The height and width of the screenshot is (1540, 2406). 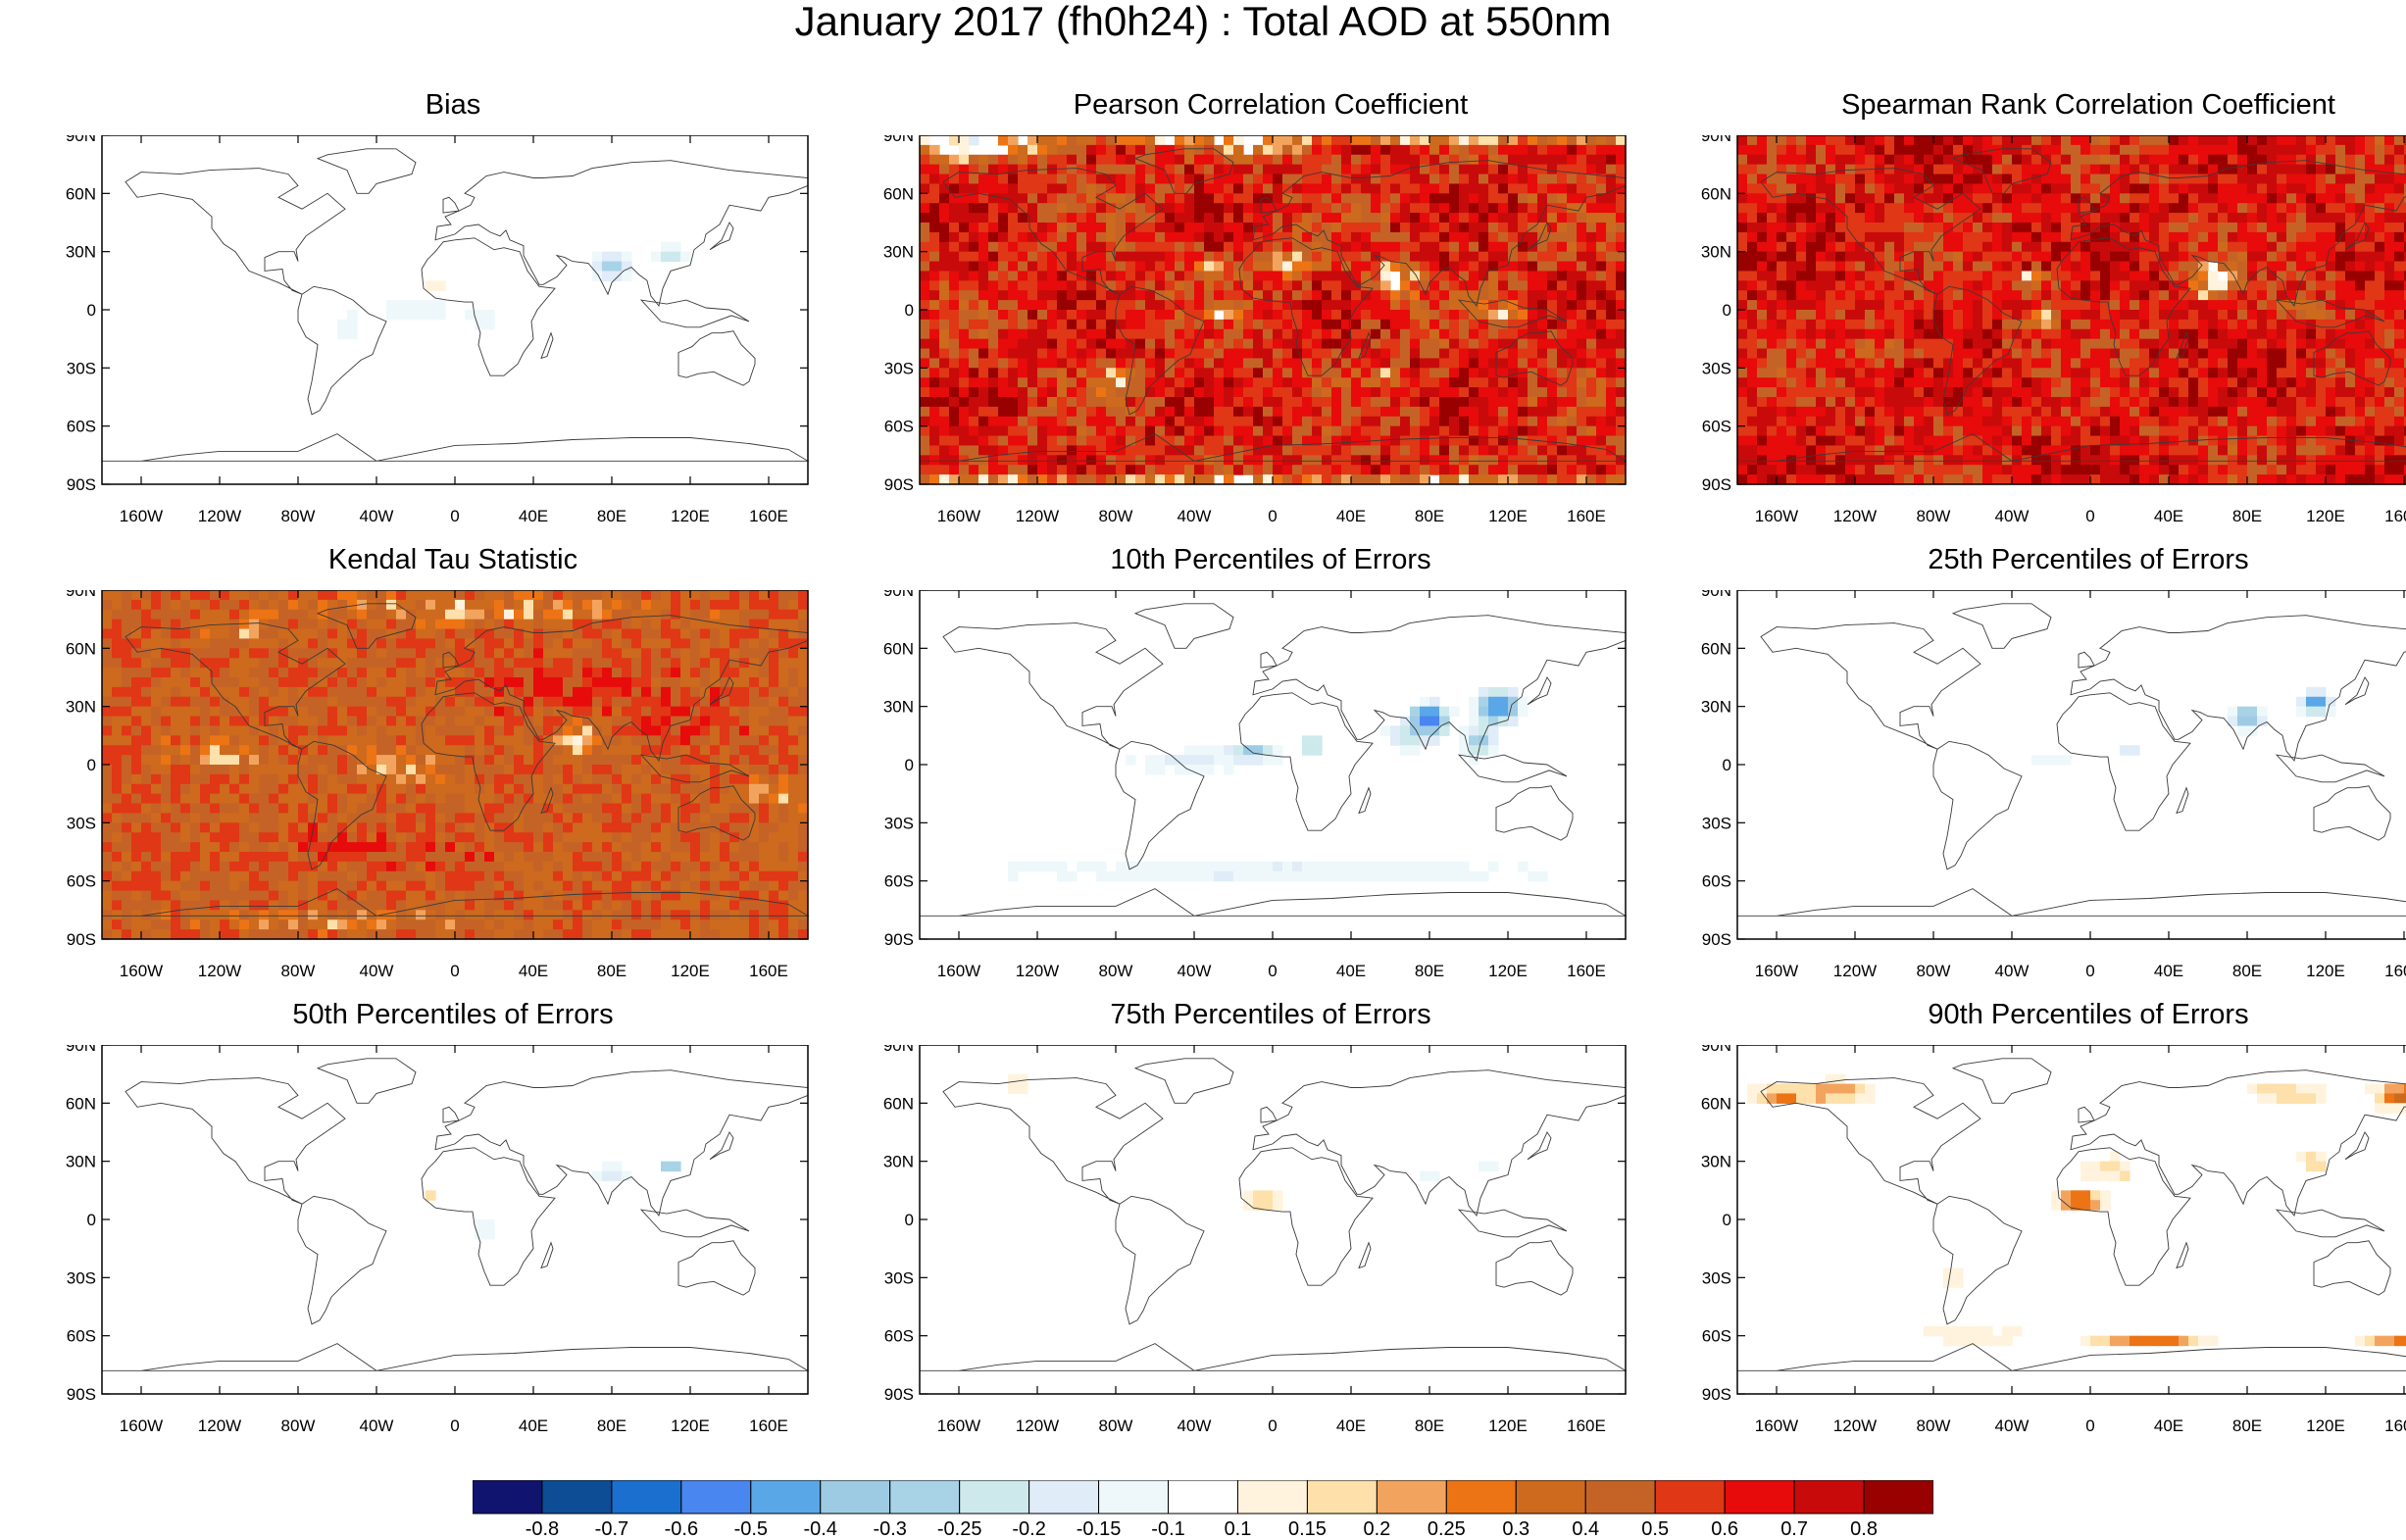 I want to click on lat-tick-label: 0, so click(x=92, y=310).